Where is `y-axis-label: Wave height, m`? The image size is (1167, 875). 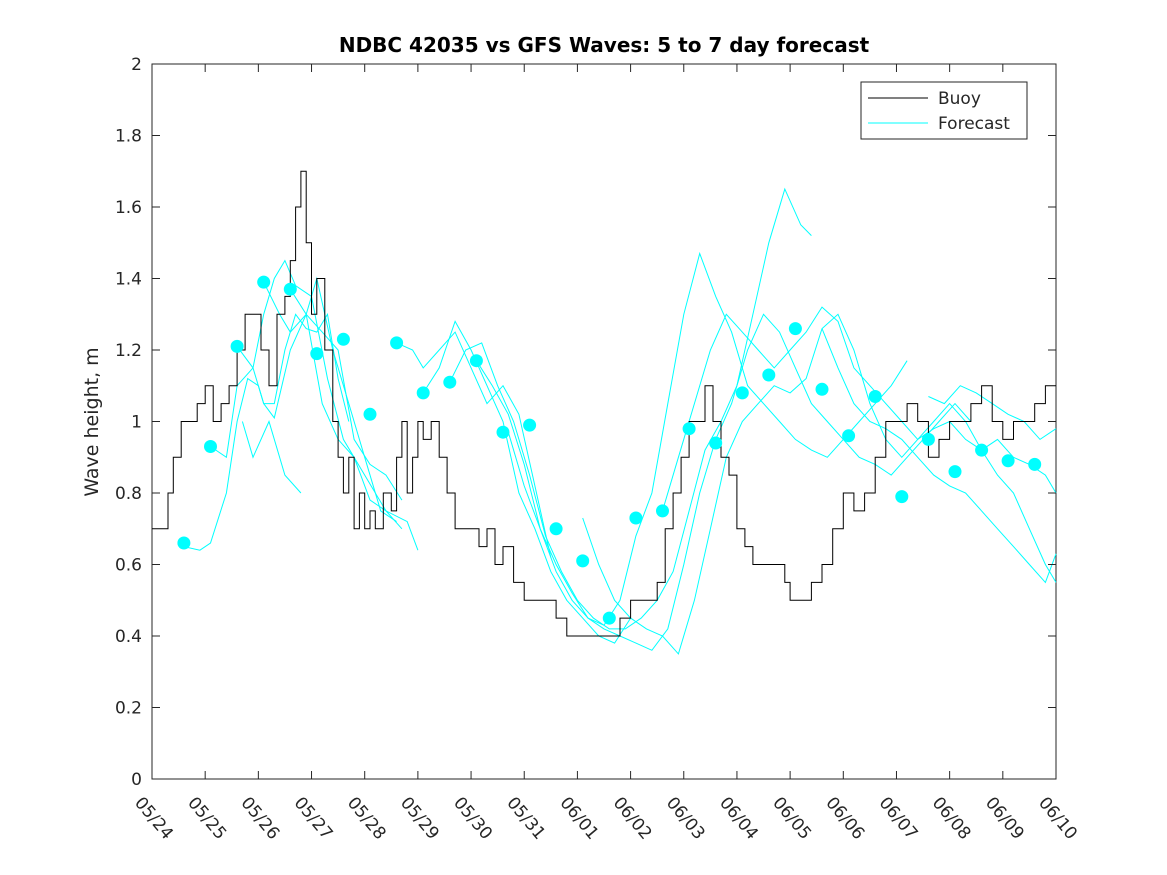 y-axis-label: Wave height, m is located at coordinates (92, 421).